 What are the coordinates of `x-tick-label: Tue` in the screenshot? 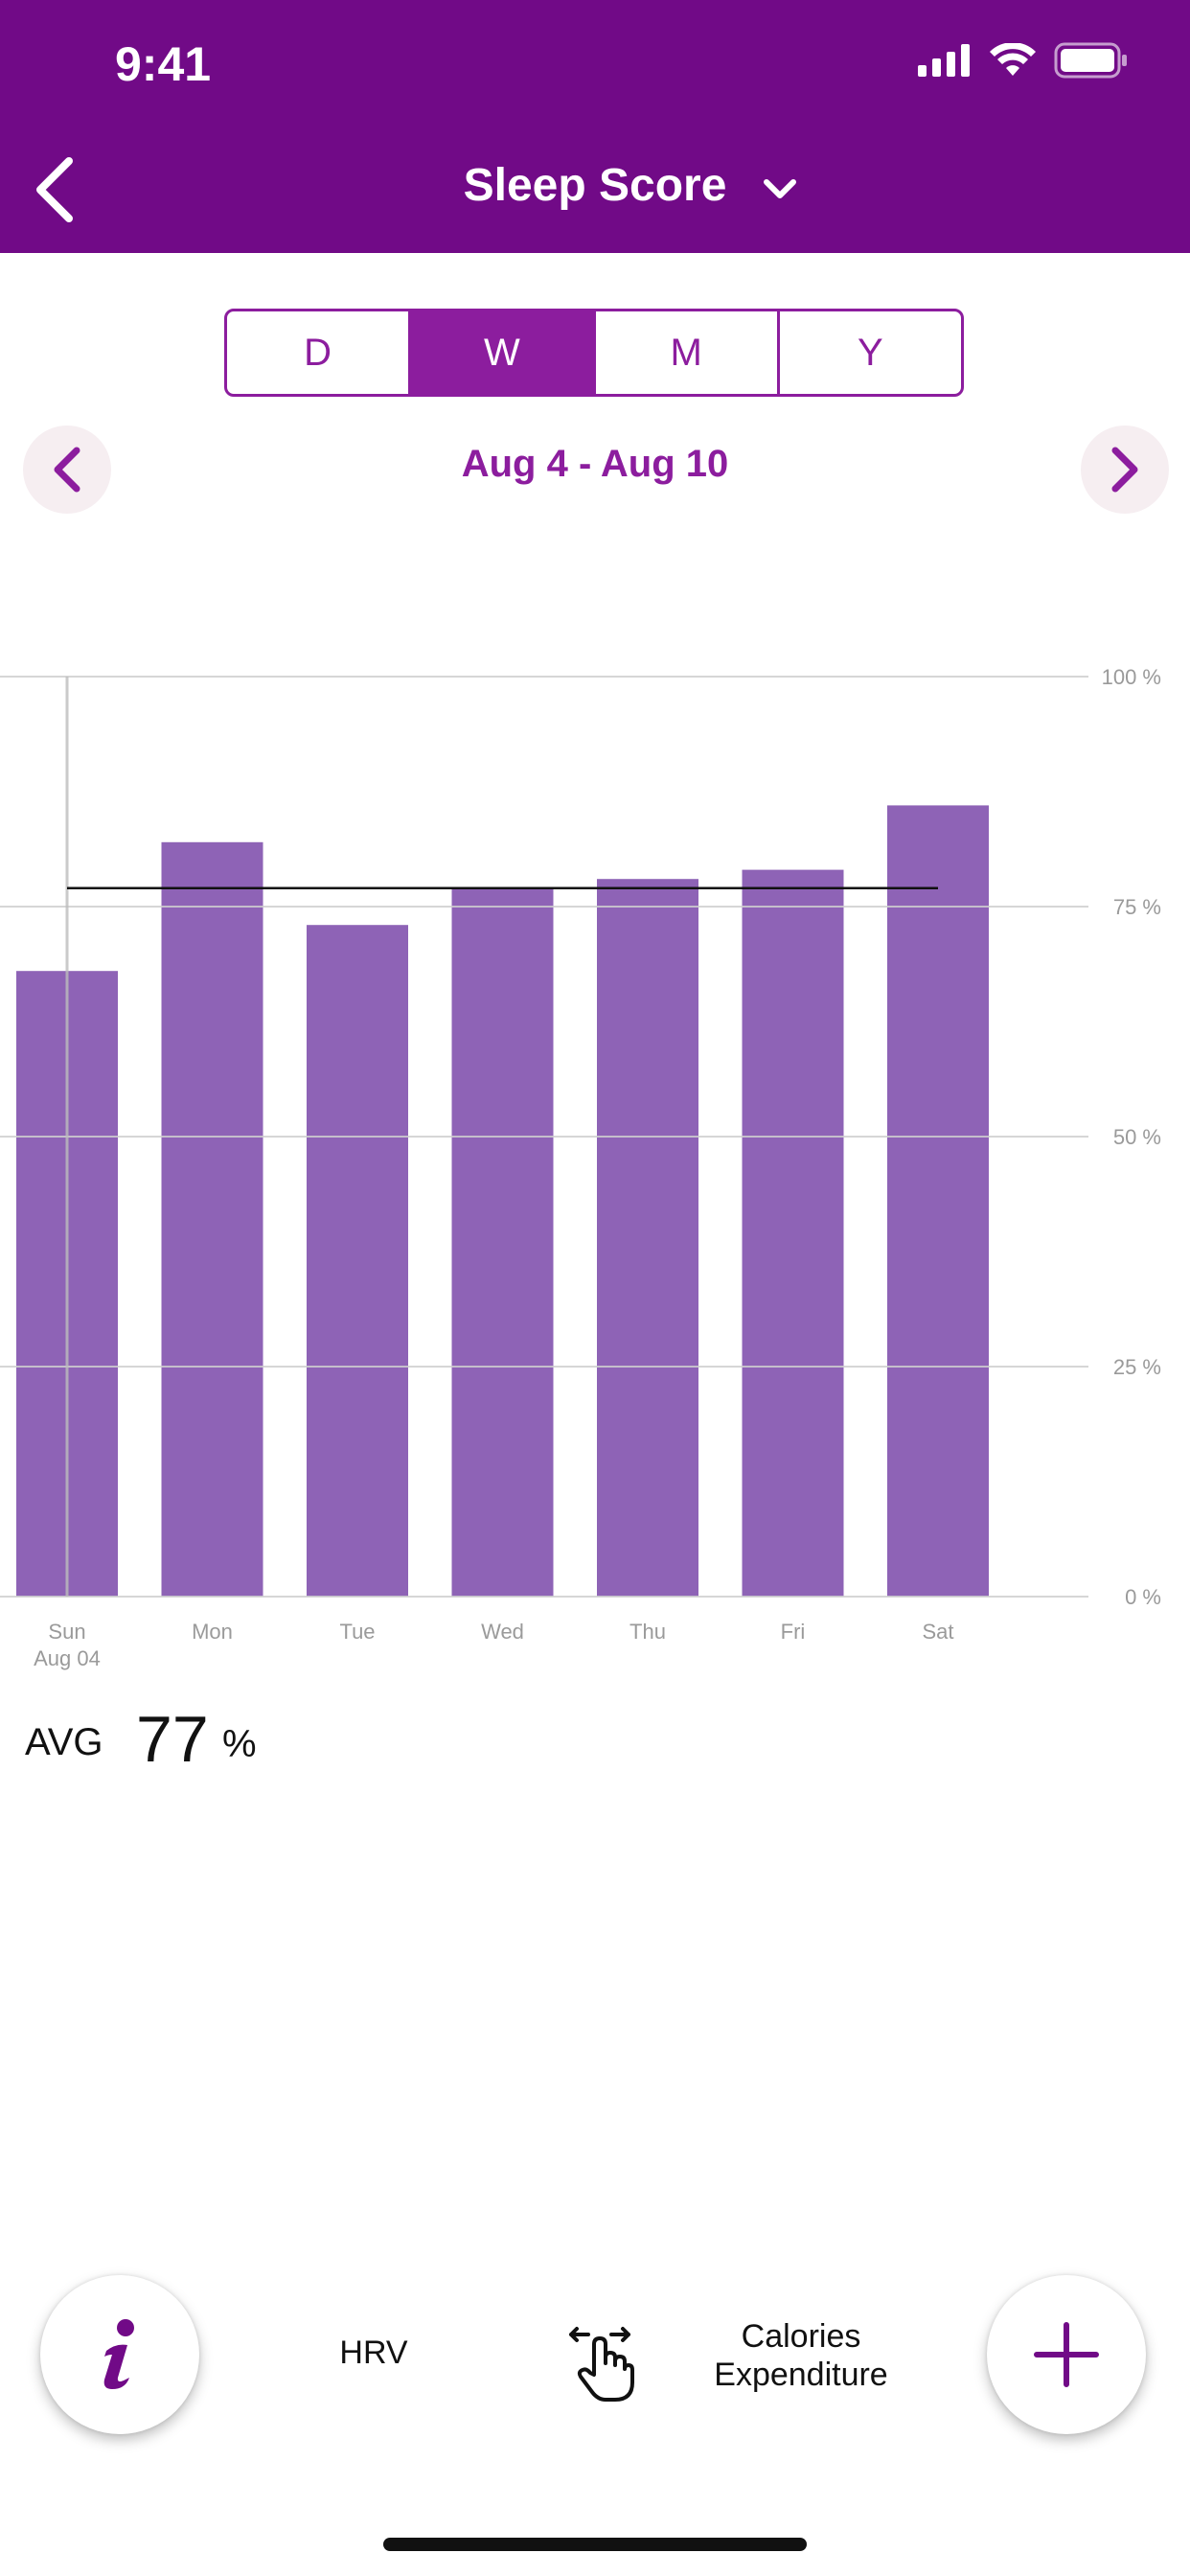 It's located at (357, 1632).